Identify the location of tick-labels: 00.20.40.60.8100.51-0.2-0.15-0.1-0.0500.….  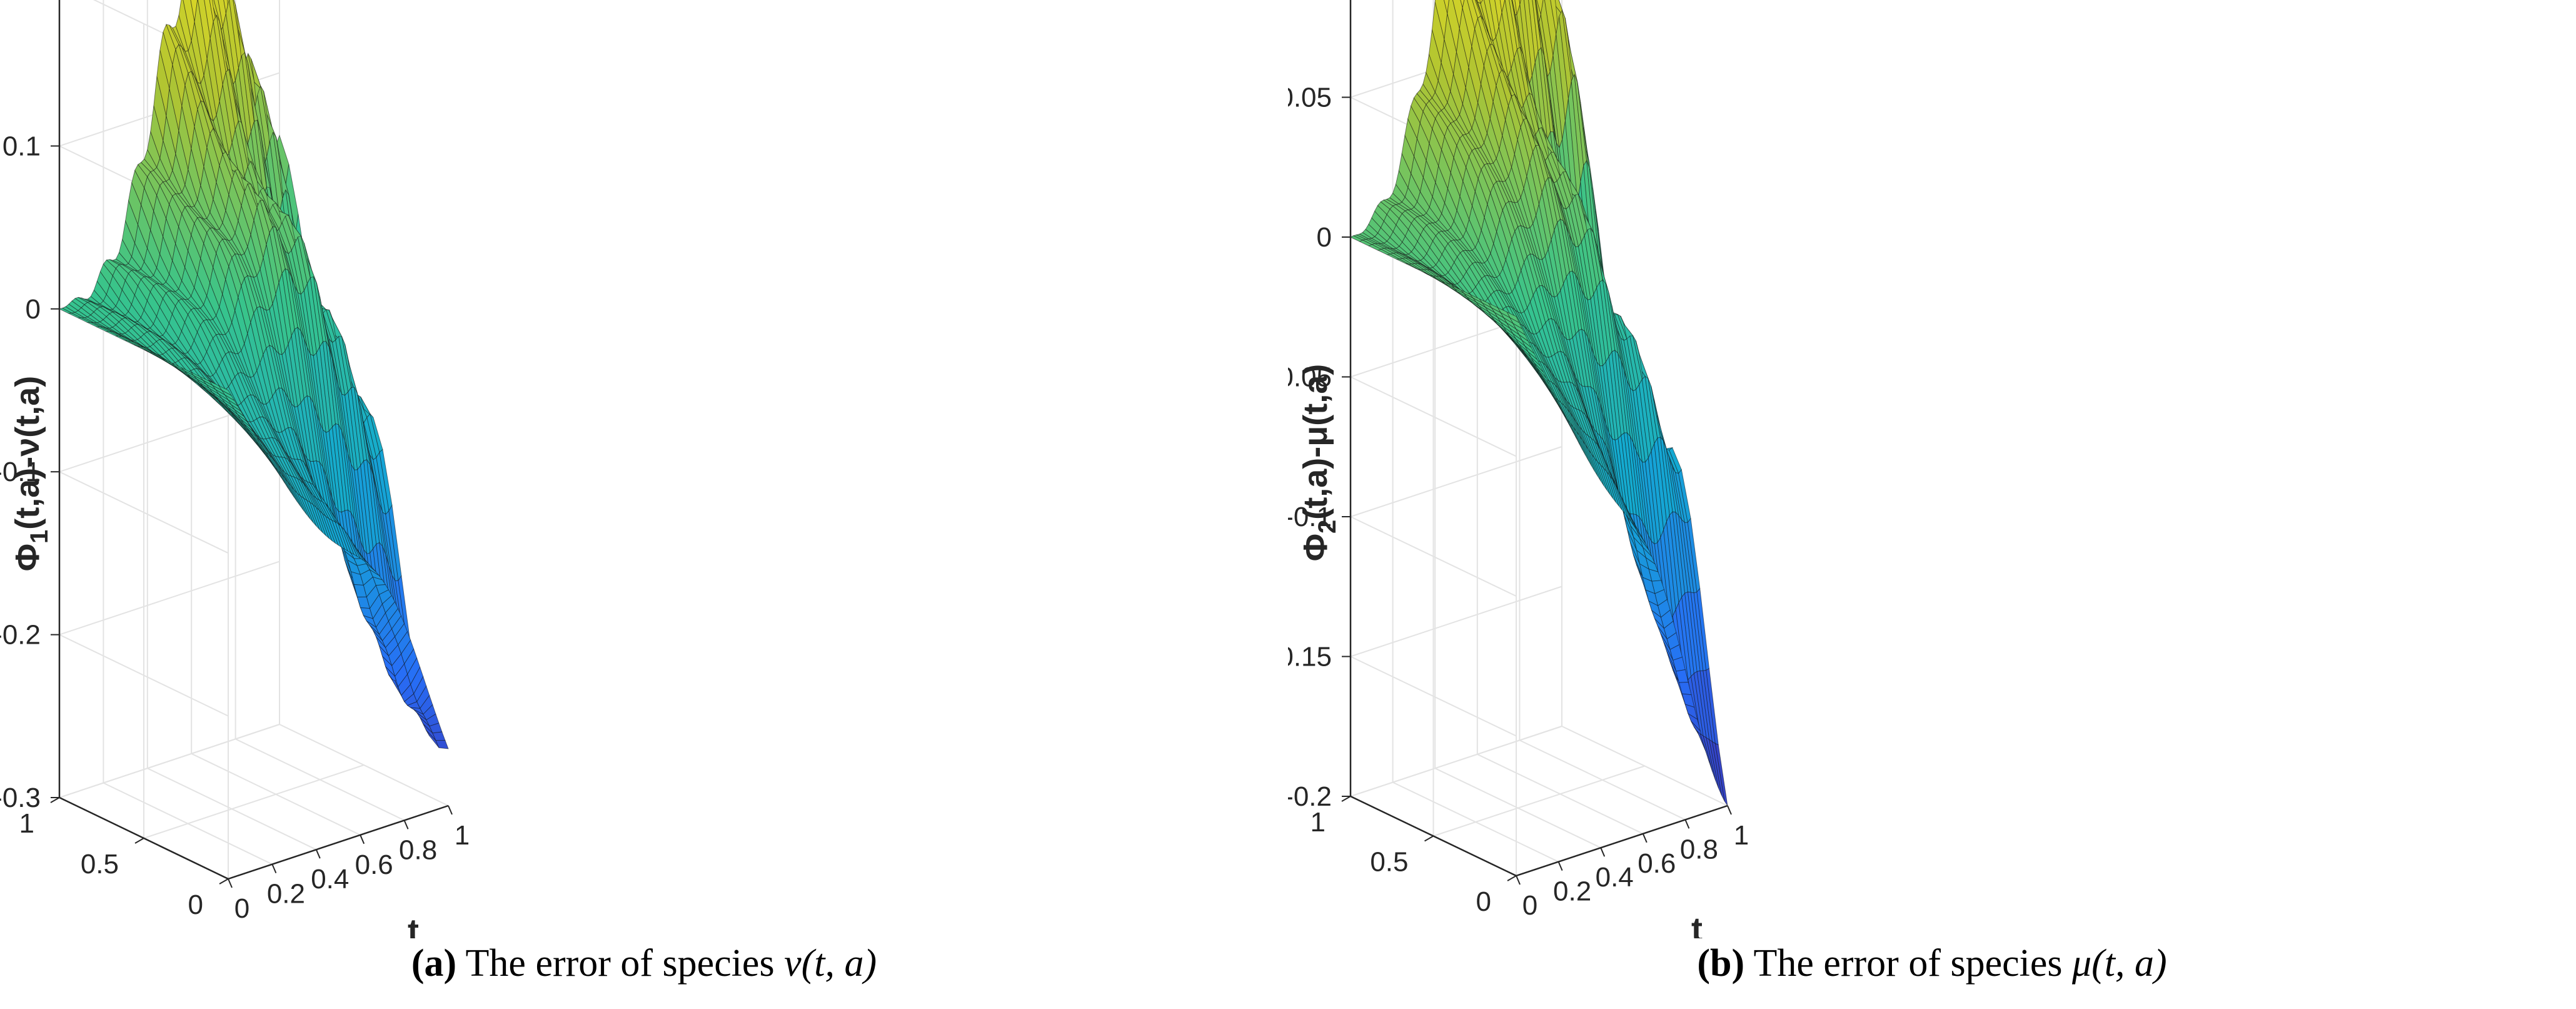
(1518, 502).